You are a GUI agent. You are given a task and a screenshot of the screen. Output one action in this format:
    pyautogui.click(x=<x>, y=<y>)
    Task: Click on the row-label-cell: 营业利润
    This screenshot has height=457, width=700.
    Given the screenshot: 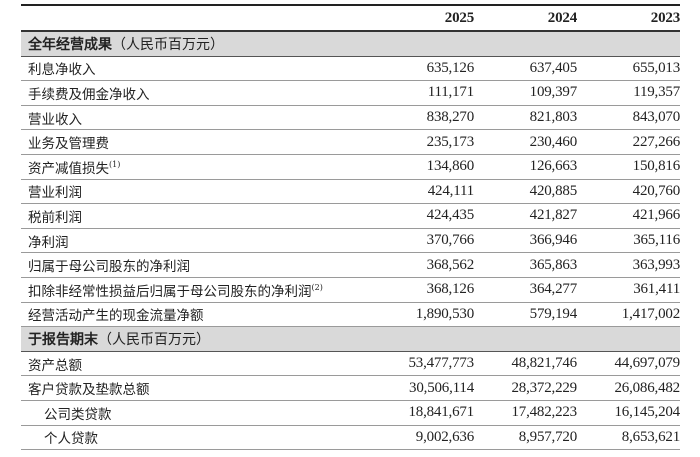 What is the action you would take?
    pyautogui.click(x=196, y=191)
    